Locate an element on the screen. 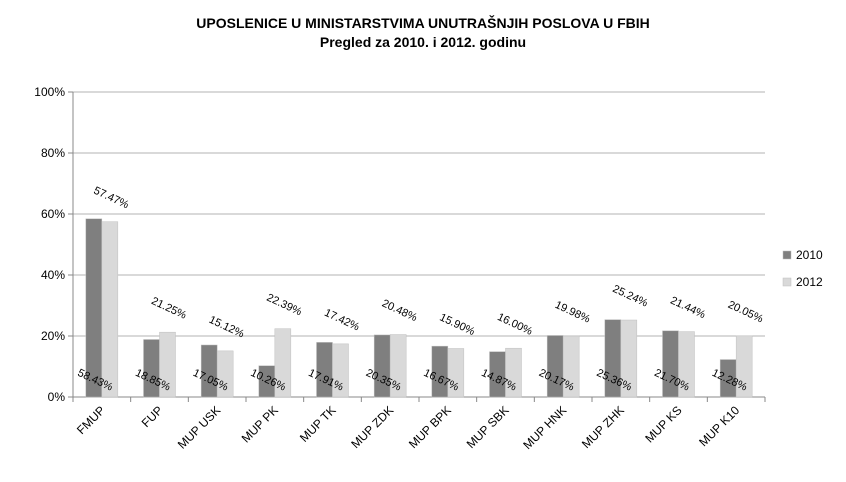  y-tick-label: 40% is located at coordinates (53, 275).